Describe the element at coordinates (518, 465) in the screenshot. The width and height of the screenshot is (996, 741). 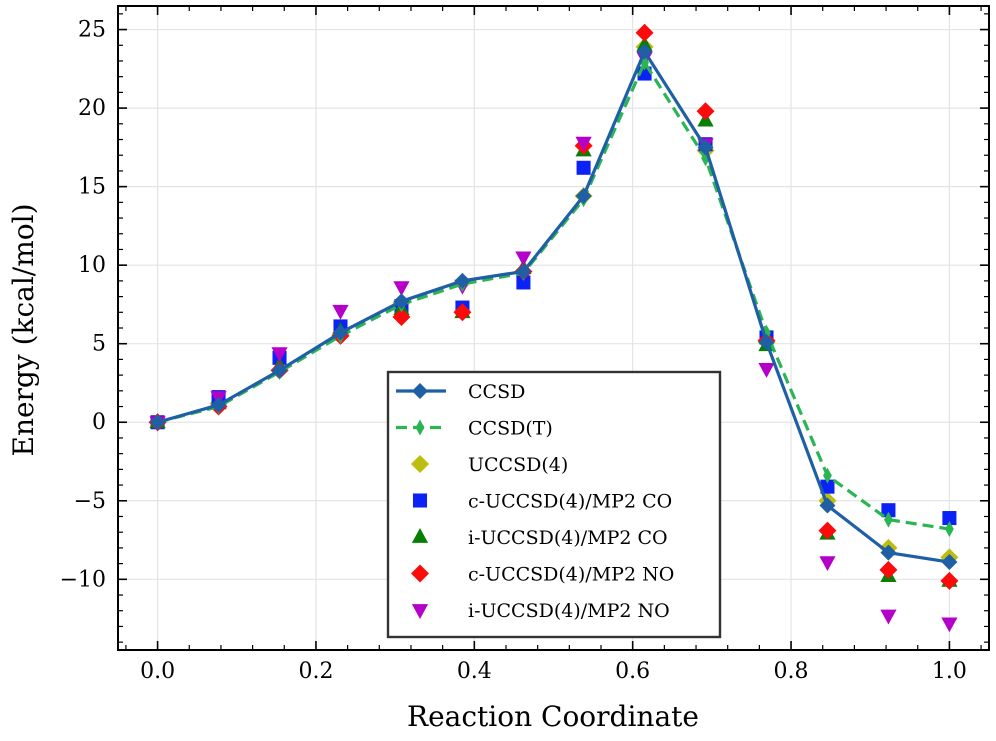
I see `legend-label: UCCSD(4)` at that location.